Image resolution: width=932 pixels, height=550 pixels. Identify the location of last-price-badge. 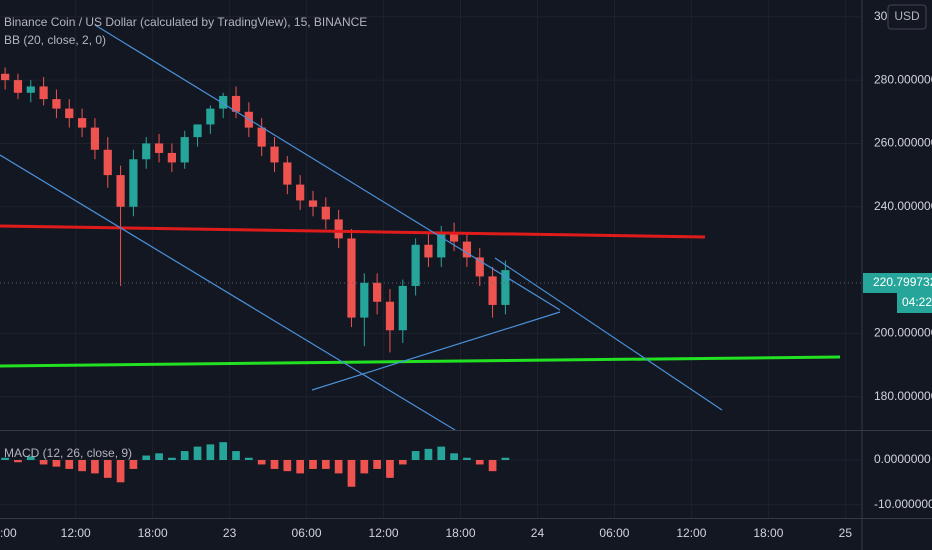
(897, 283).